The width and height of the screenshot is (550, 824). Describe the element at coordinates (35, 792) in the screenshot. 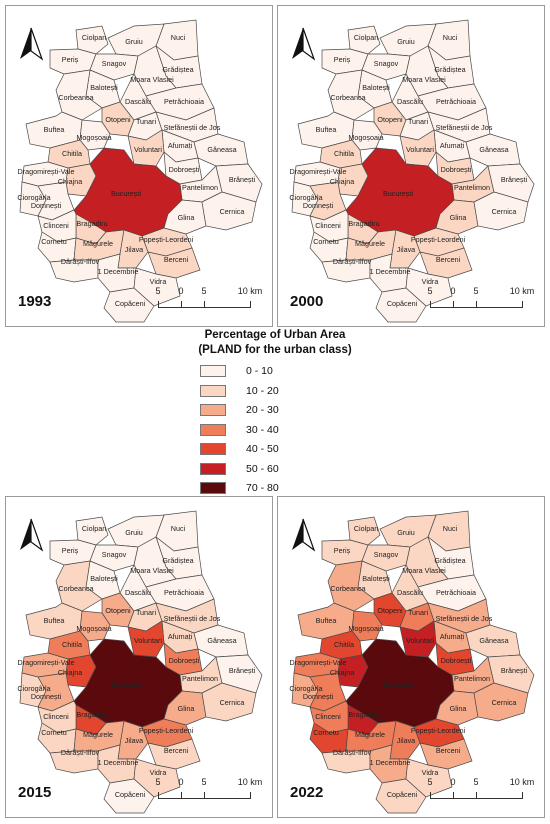

I see `map-year-label: 2015` at that location.